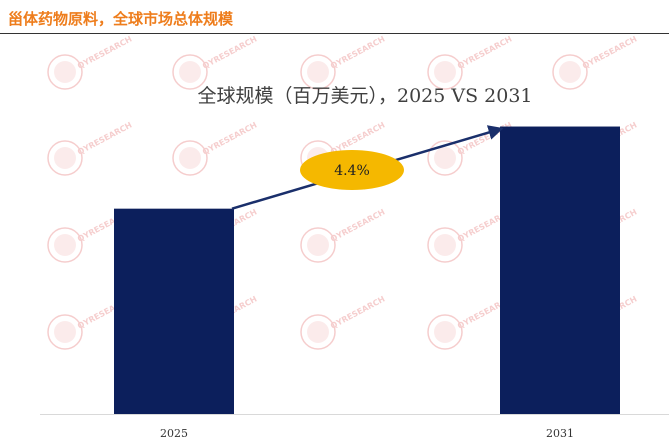 The width and height of the screenshot is (669, 447). I want to click on page-title: 甾体药物原料，全球市场总体规模, so click(121, 19).